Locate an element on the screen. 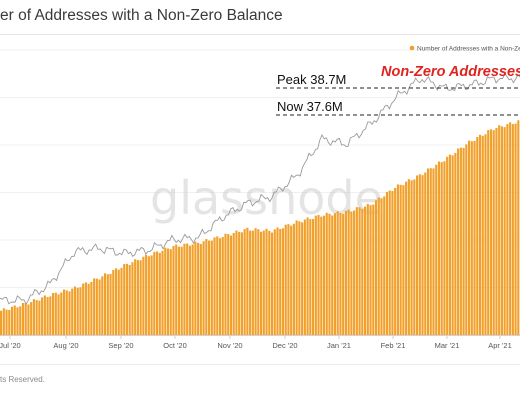  x-tick-label: Jul '20 is located at coordinates (10, 345).